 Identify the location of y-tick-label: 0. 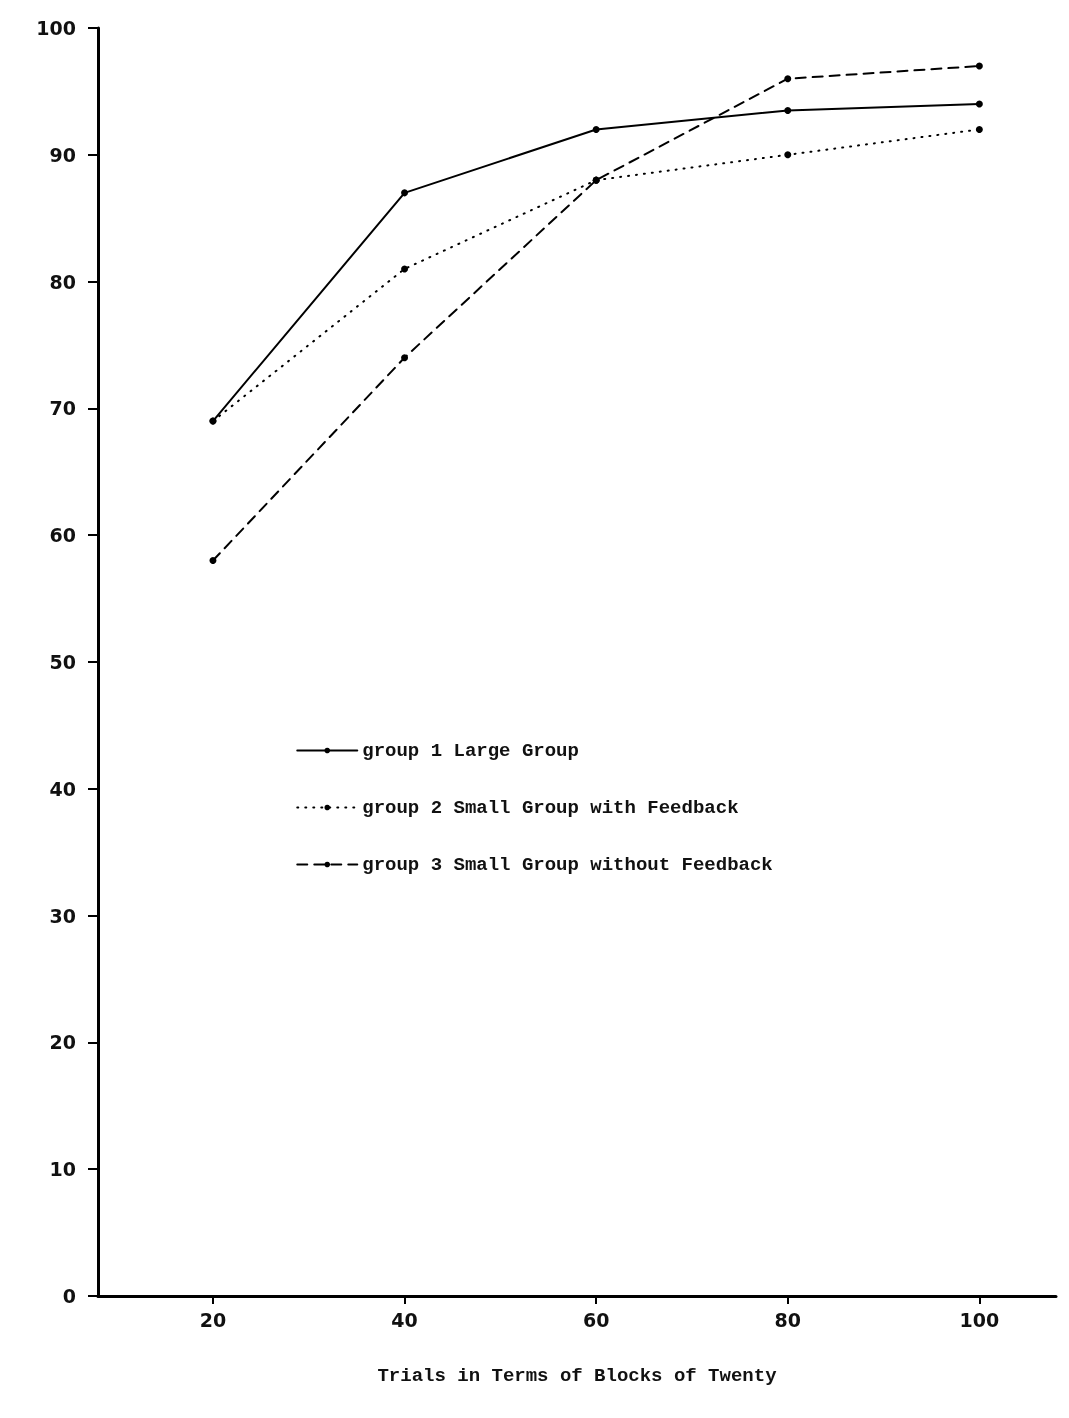
(69, 1296).